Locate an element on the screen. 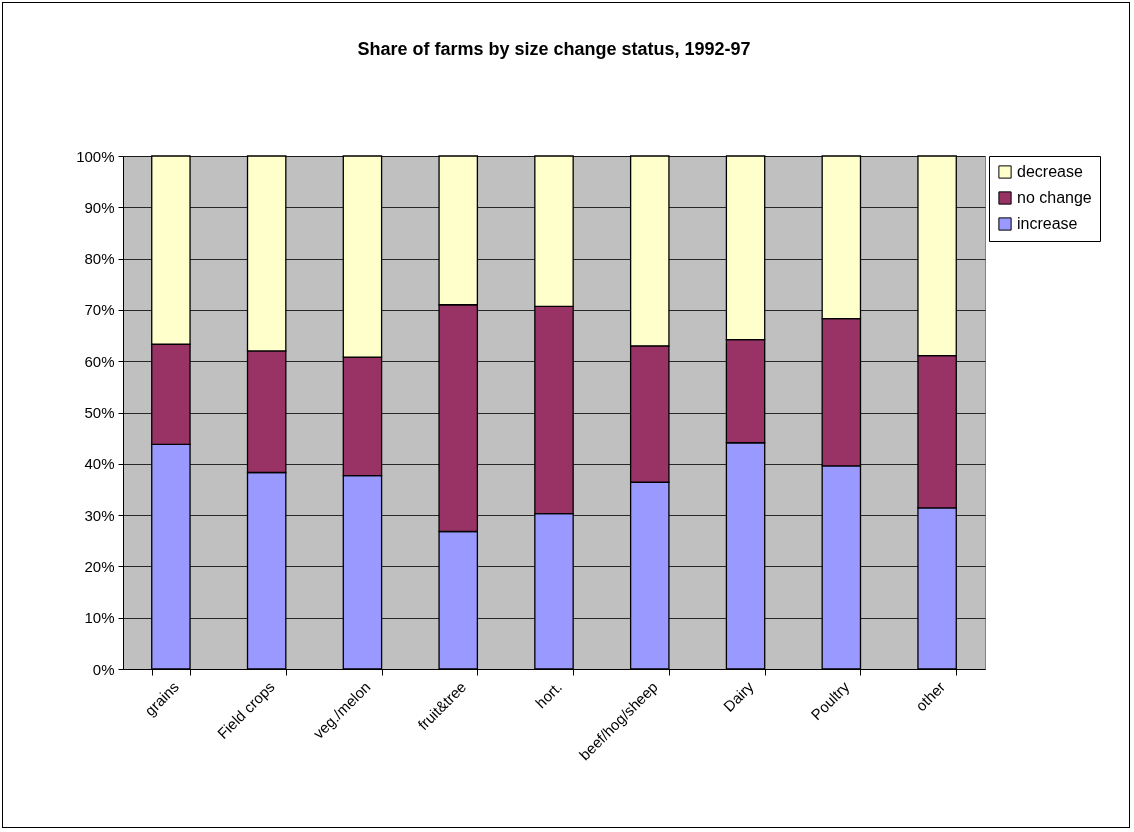 The image size is (1134, 832). x-tick-label: hort. is located at coordinates (548, 695).